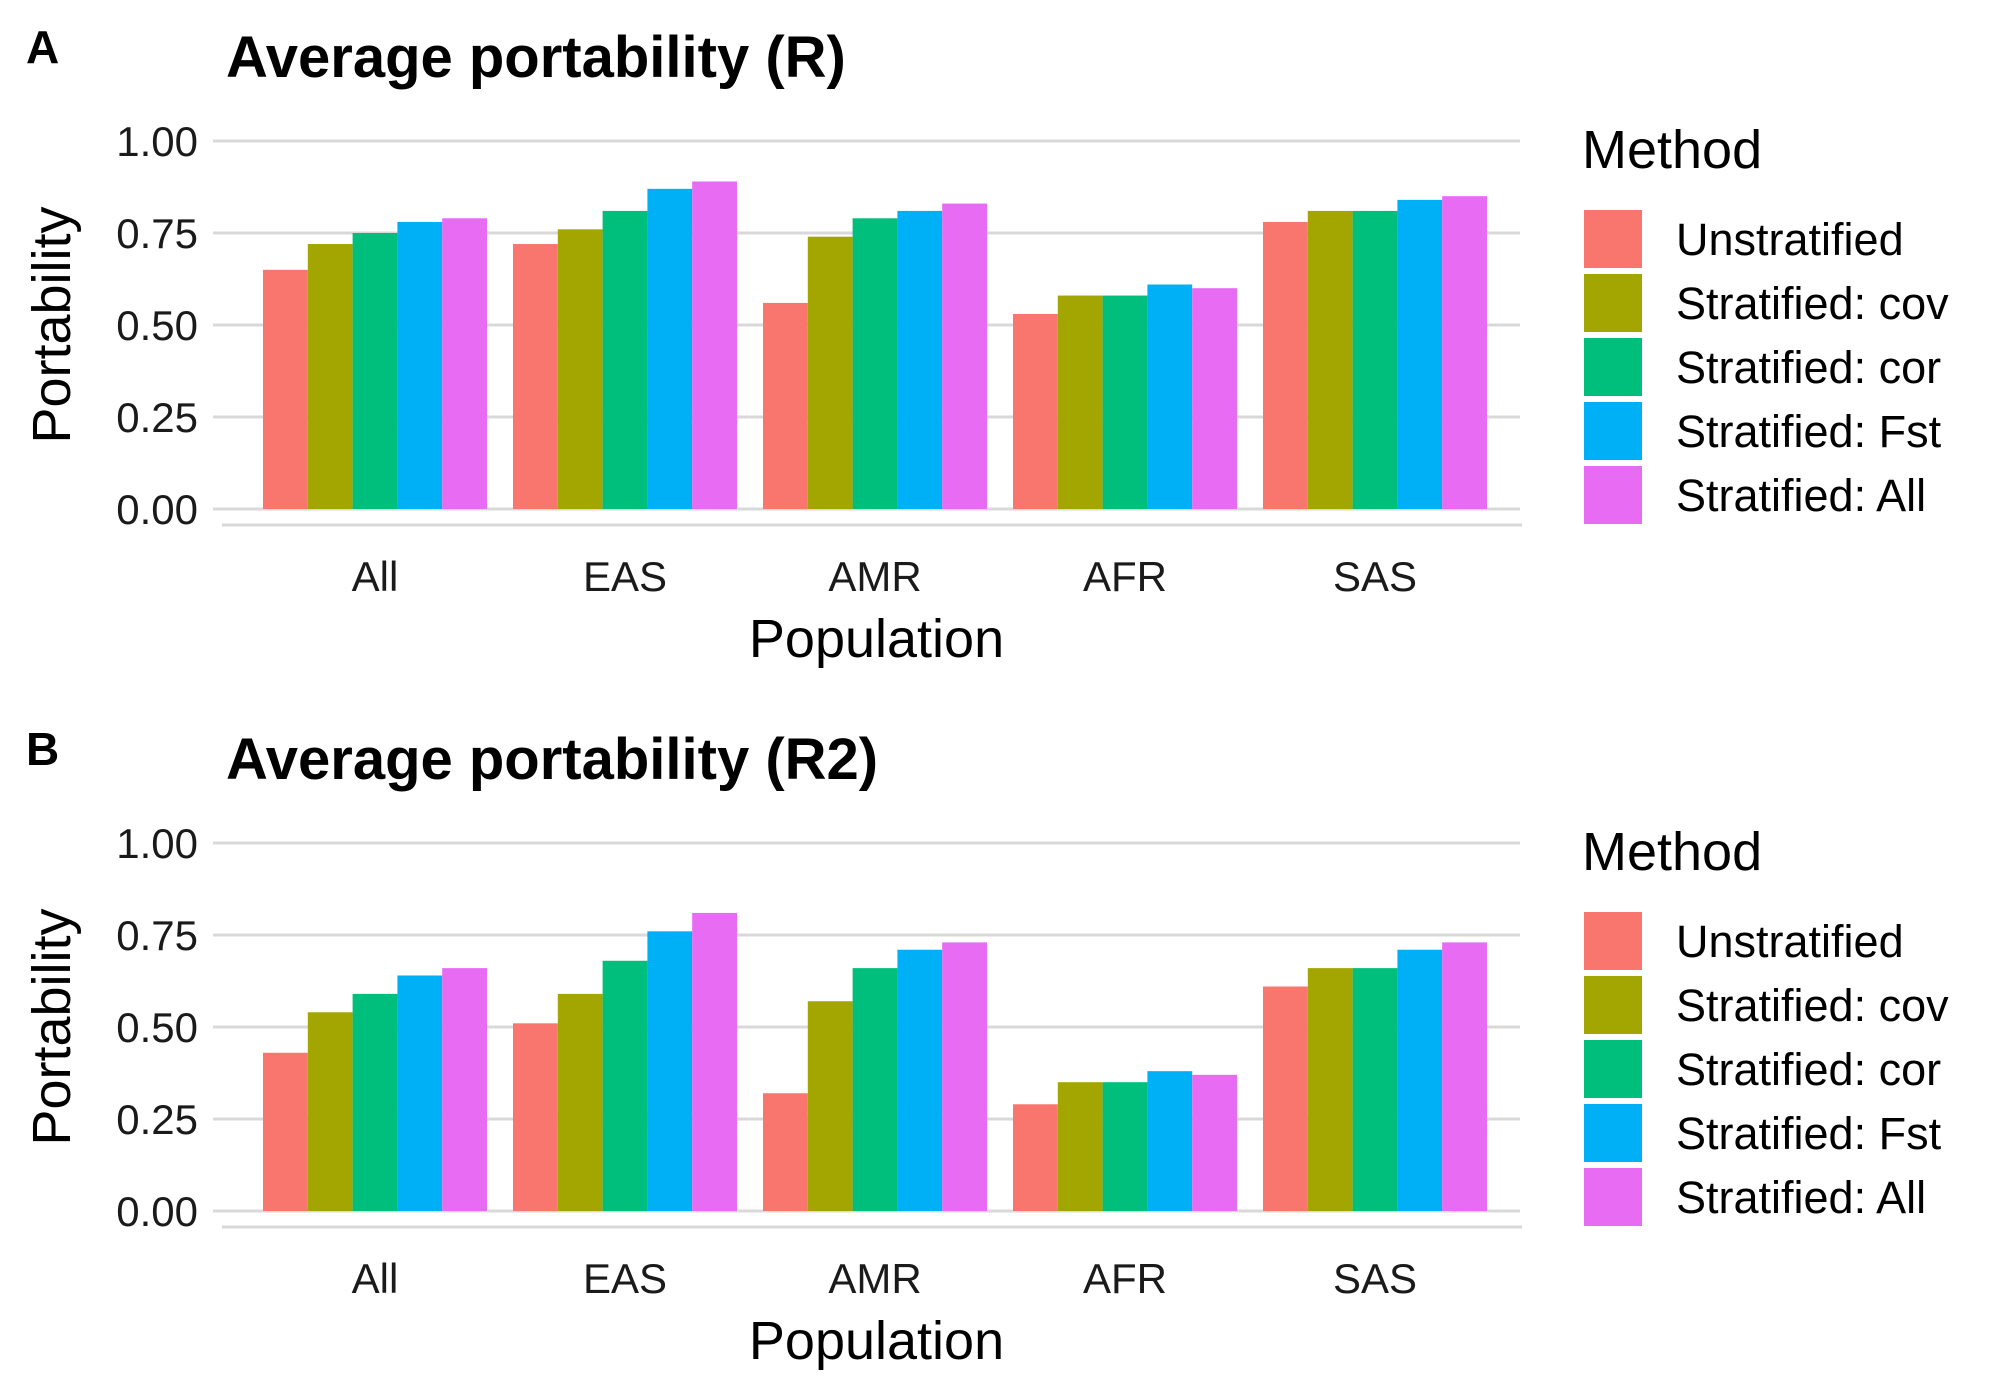 The height and width of the screenshot is (1400, 2000). Describe the element at coordinates (42, 749) in the screenshot. I see `panel-label: B` at that location.